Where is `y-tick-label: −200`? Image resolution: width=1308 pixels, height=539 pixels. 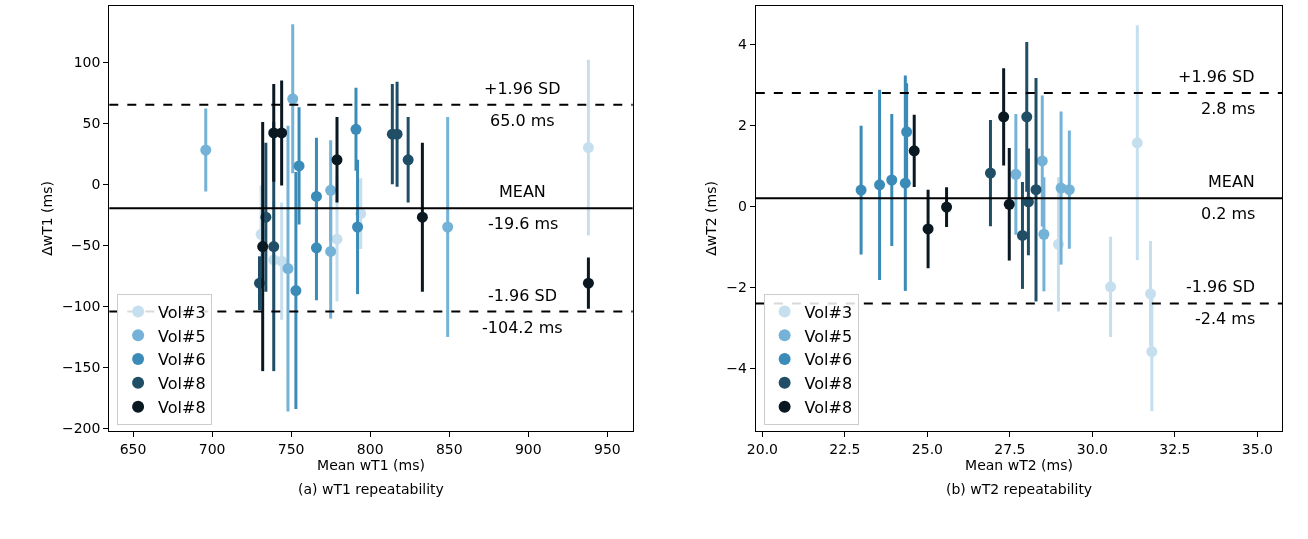 y-tick-label: −200 is located at coordinates (81, 428).